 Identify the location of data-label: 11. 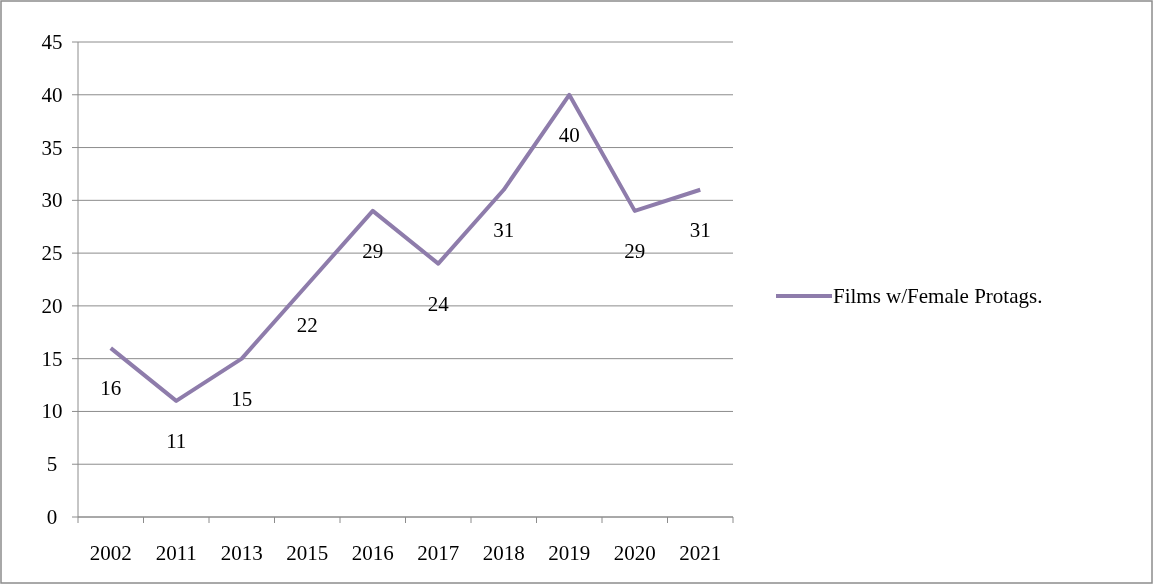
(176, 440).